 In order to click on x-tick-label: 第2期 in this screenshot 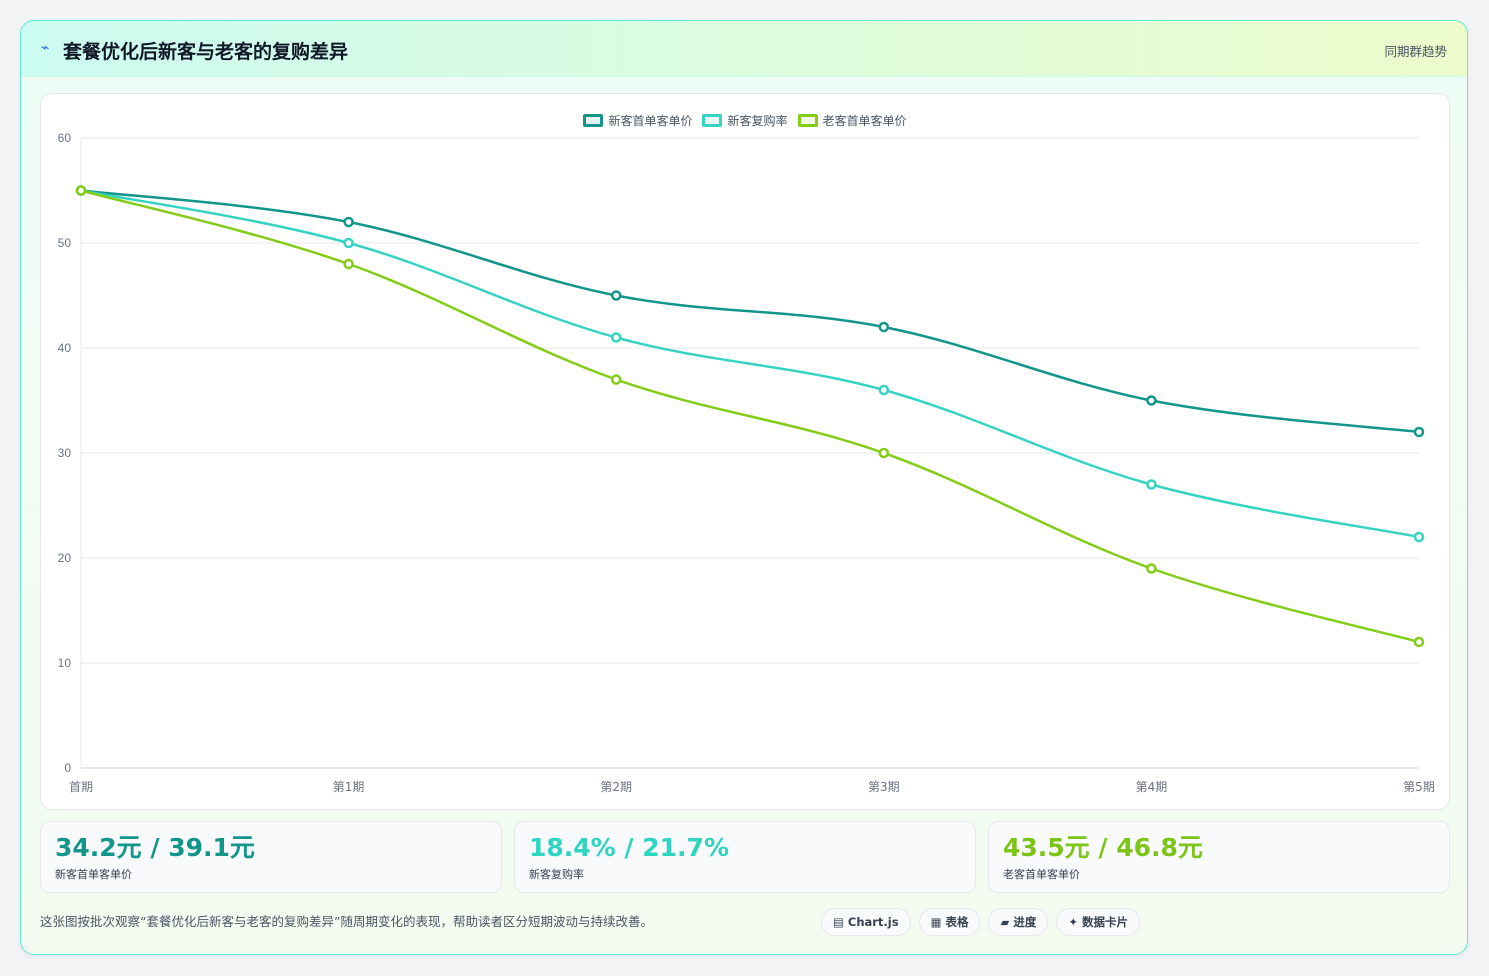, I will do `click(616, 787)`.